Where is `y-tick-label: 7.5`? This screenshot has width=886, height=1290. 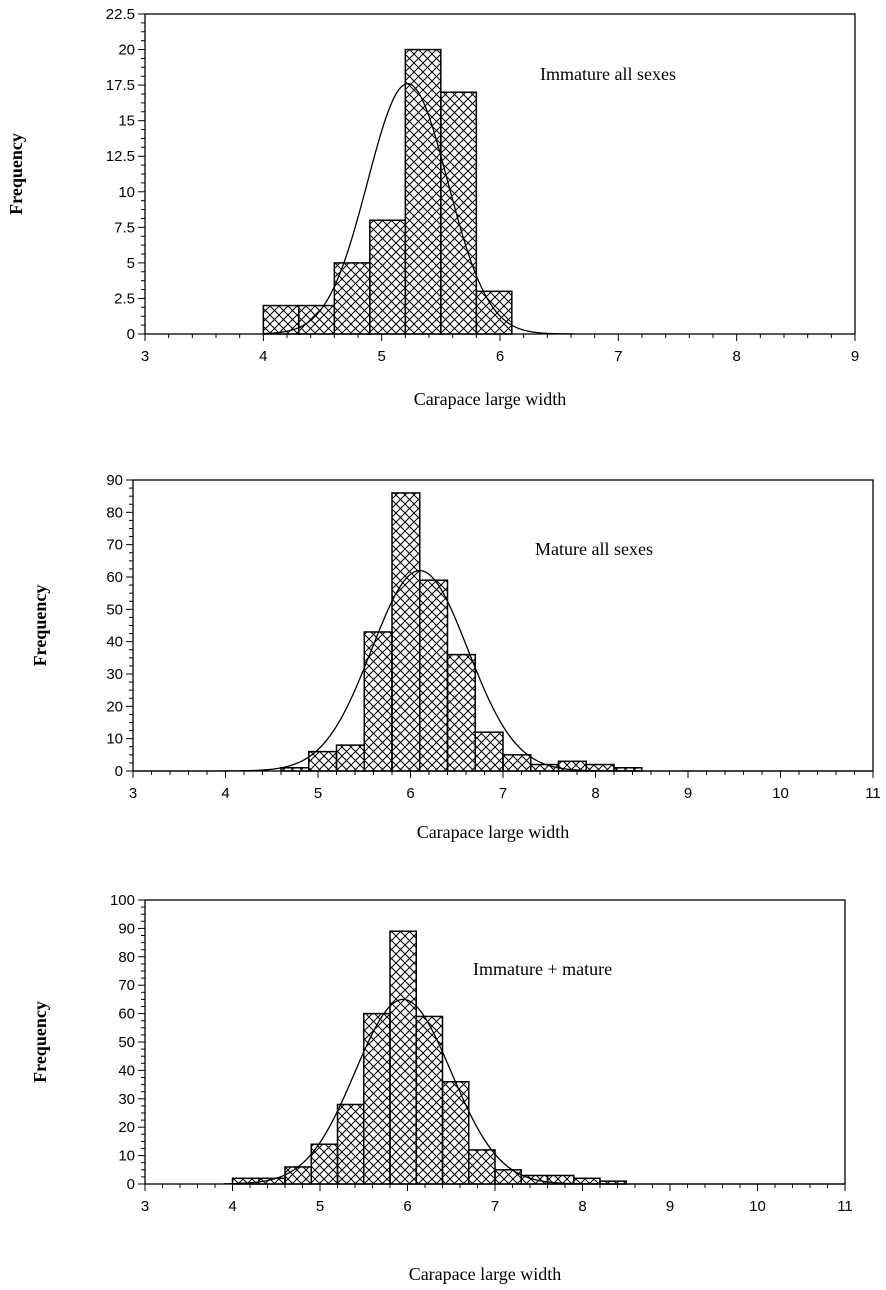 y-tick-label: 7.5 is located at coordinates (124, 227).